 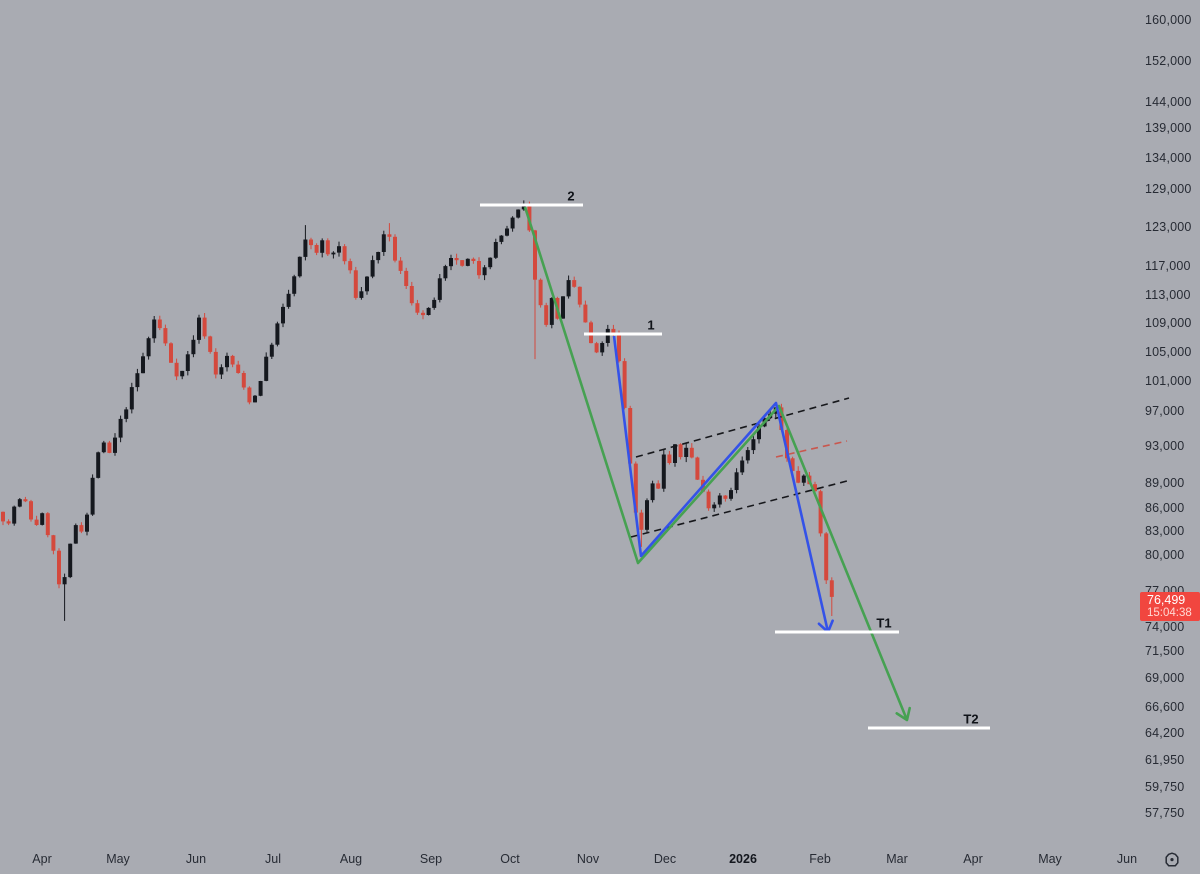 What do you see at coordinates (1168, 189) in the screenshot?
I see `price-tick: 129,000` at bounding box center [1168, 189].